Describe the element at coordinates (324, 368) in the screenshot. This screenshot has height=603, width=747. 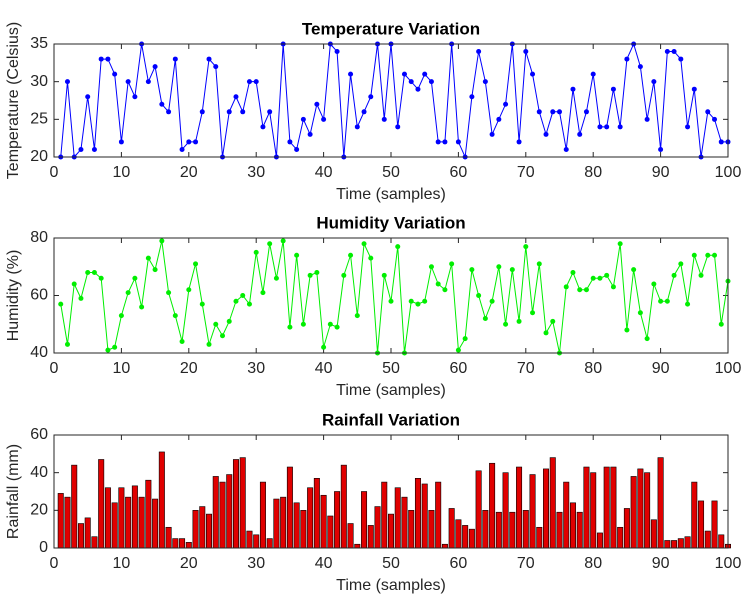
I see `x-tick-label: 40` at that location.